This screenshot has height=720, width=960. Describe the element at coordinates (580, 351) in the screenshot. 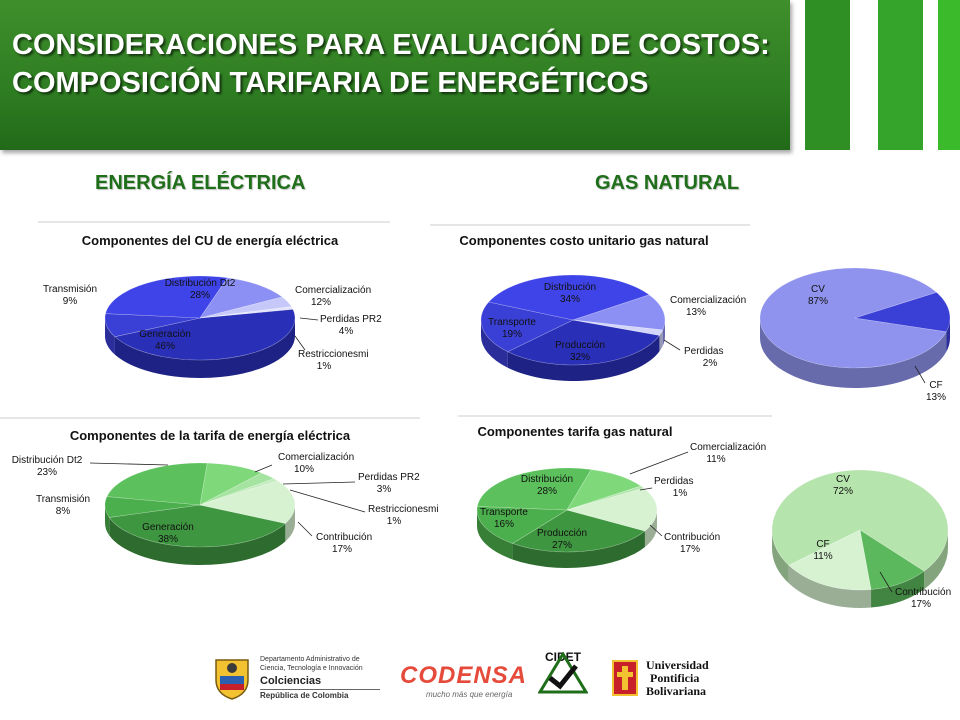

I see `data-label-produccion: Producción 32%` at that location.